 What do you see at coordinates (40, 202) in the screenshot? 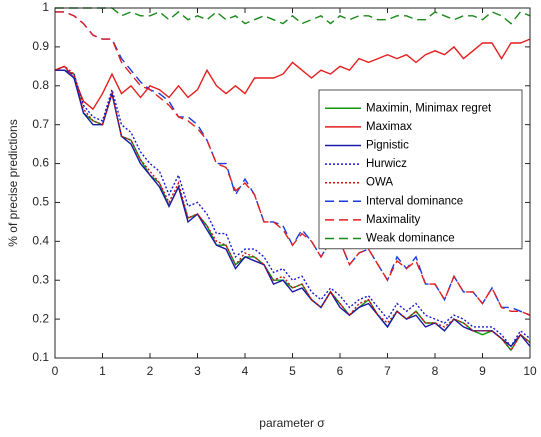
I see `y-tick-label: 0.5` at bounding box center [40, 202].